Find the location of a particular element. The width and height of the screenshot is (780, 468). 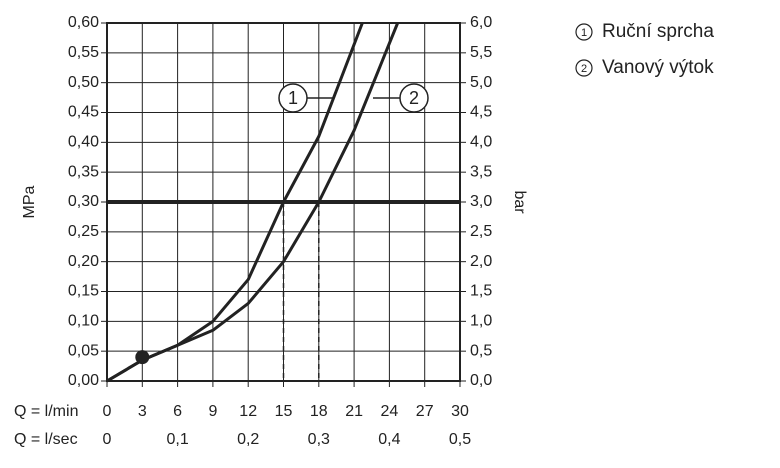

x-tick-label: 0 is located at coordinates (107, 411).